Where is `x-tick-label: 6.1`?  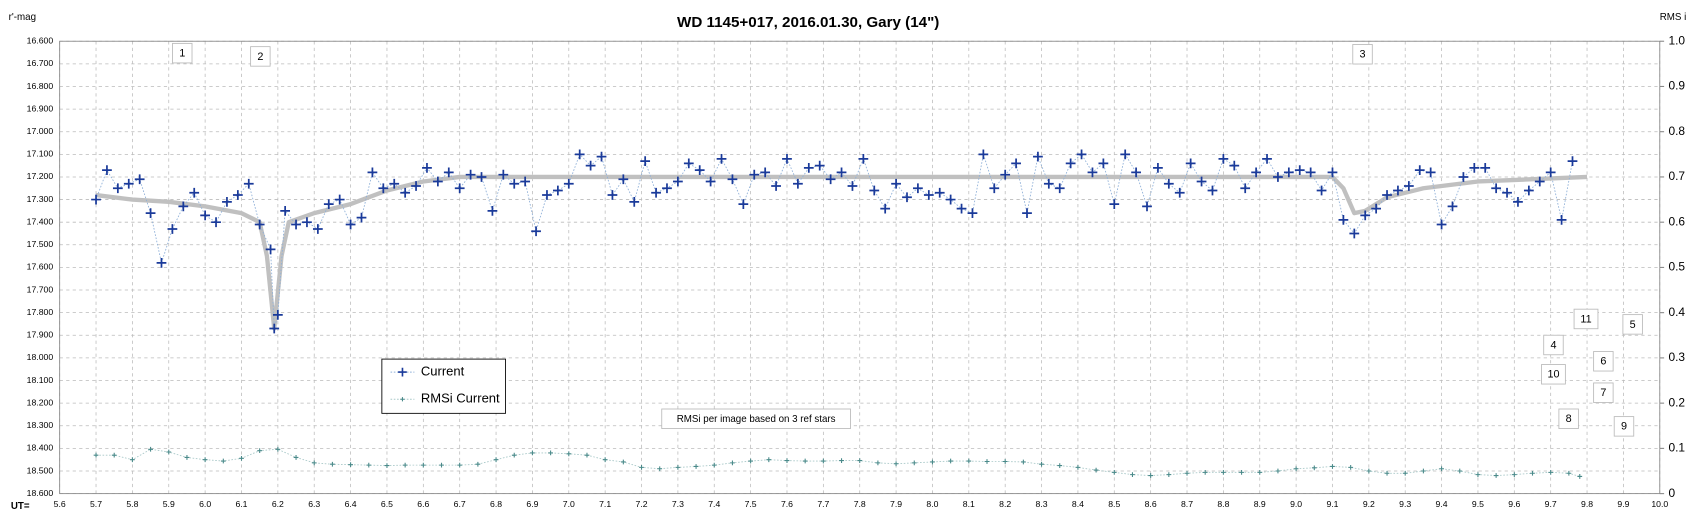
x-tick-label: 6.1 is located at coordinates (241, 504).